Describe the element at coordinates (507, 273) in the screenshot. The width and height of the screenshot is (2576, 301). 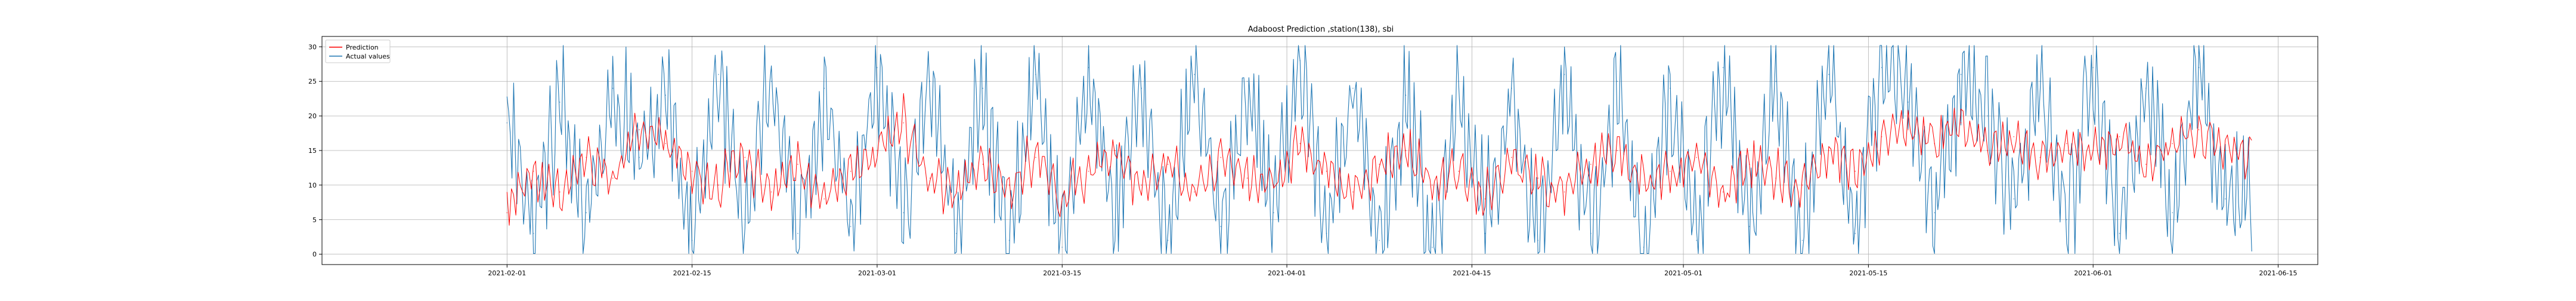
I see `x-tick-label: 2021-02-01` at that location.